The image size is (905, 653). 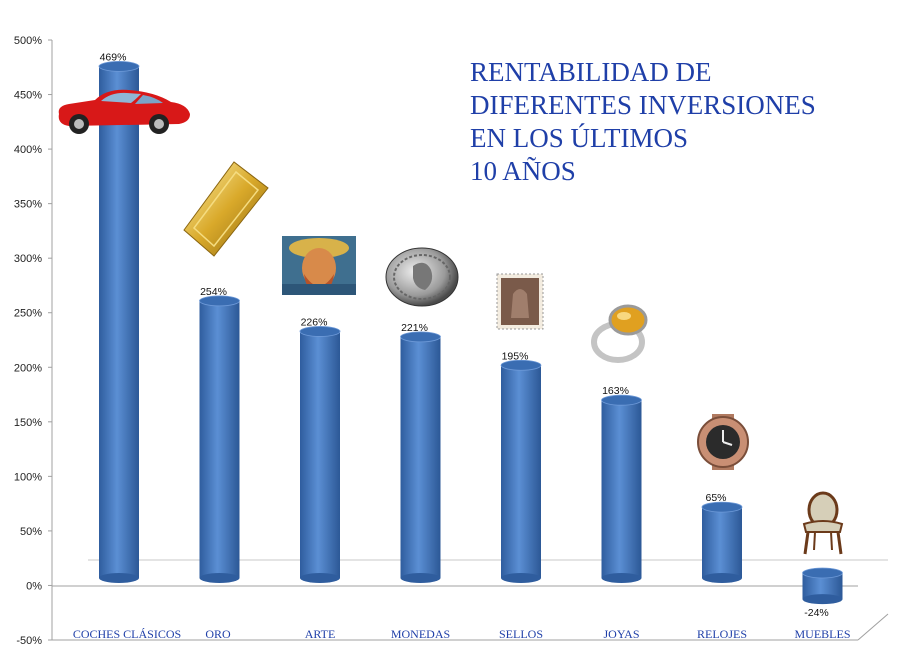 I want to click on y-tick-label: 100%, so click(x=28, y=477).